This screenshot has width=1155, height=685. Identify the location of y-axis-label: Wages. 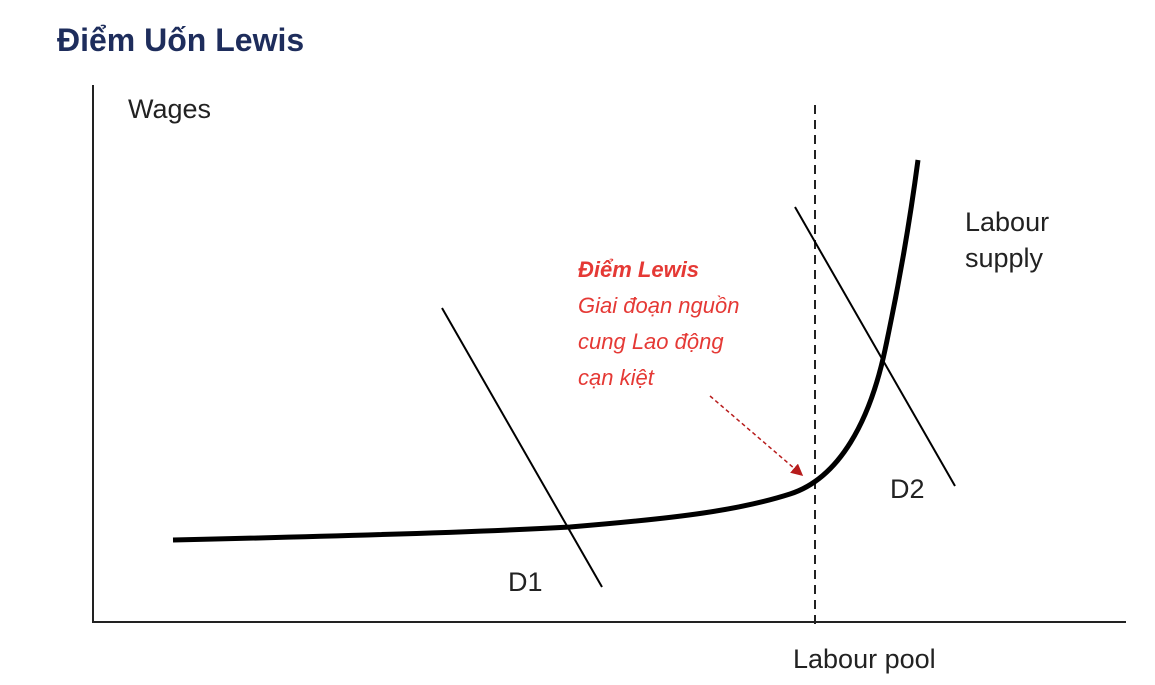
(169, 109).